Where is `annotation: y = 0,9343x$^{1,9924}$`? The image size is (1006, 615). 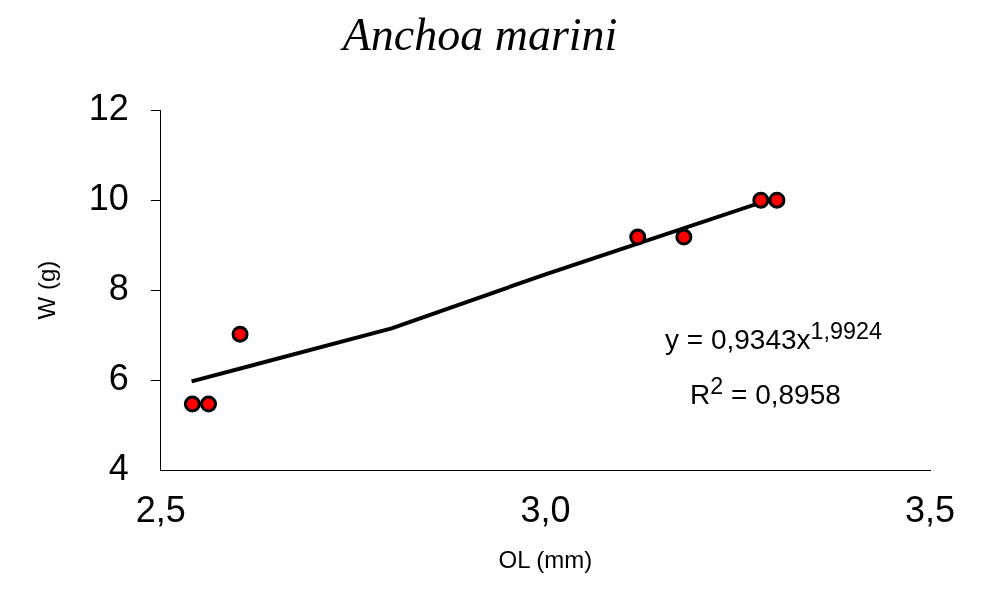
annotation: y = 0,9343x$^{1,9924}$ is located at coordinates (773, 337).